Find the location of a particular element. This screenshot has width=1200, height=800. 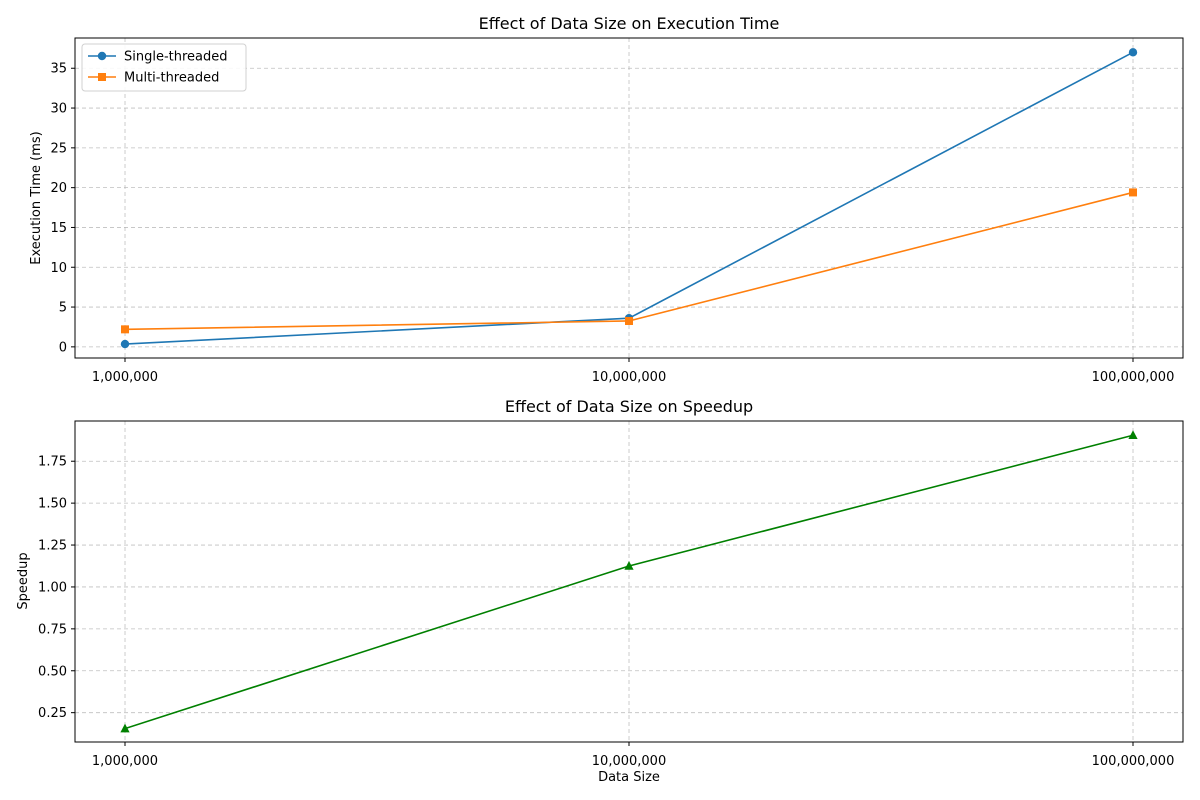

y-tick-label: 1.00 is located at coordinates (52, 587).